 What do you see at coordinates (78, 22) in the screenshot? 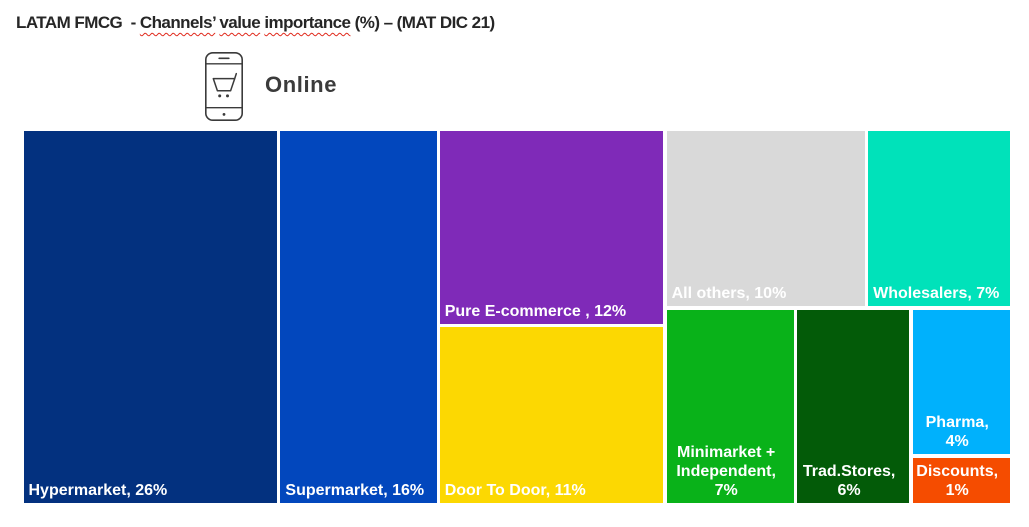
I see `title-text: LATAM FMCG -` at bounding box center [78, 22].